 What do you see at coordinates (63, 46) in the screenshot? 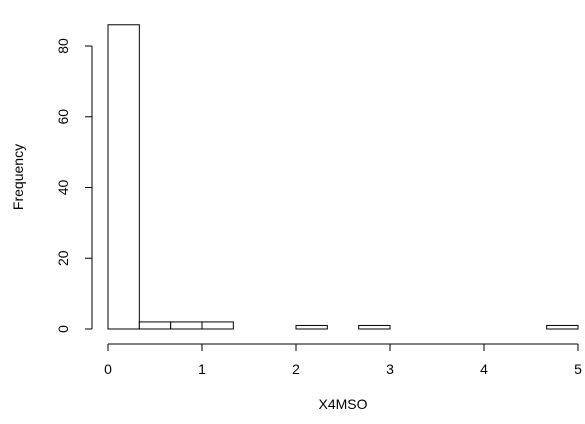
I see `y-tick-label-4: 80` at bounding box center [63, 46].